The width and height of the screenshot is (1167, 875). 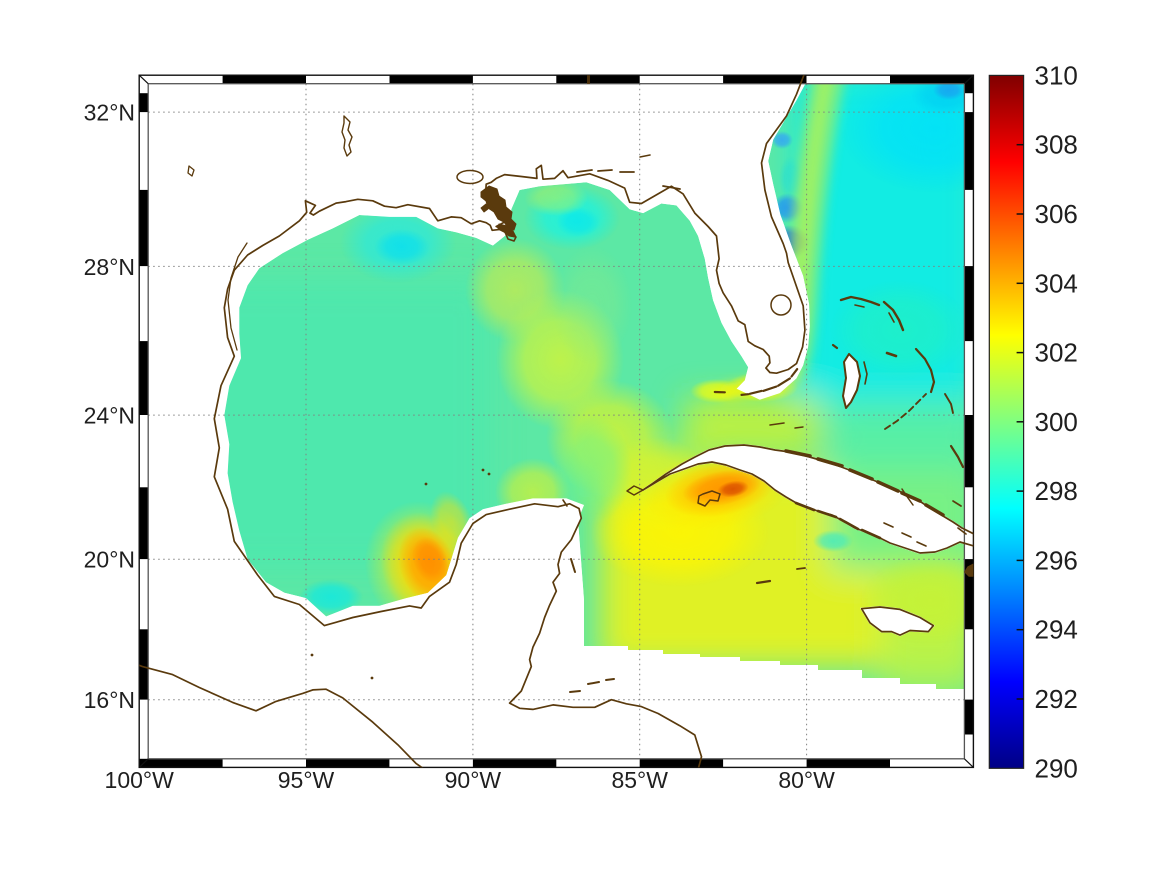 I want to click on svg-text: 85°W, so click(x=639, y=780).